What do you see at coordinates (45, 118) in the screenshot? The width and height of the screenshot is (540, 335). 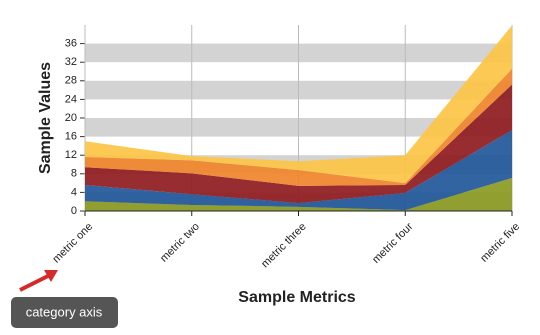 I see `y-axis-title: Sample Values` at bounding box center [45, 118].